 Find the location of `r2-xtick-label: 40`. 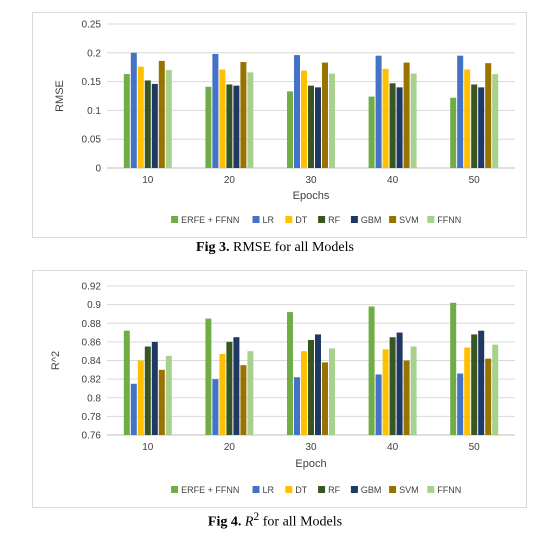

r2-xtick-label: 40 is located at coordinates (393, 447).